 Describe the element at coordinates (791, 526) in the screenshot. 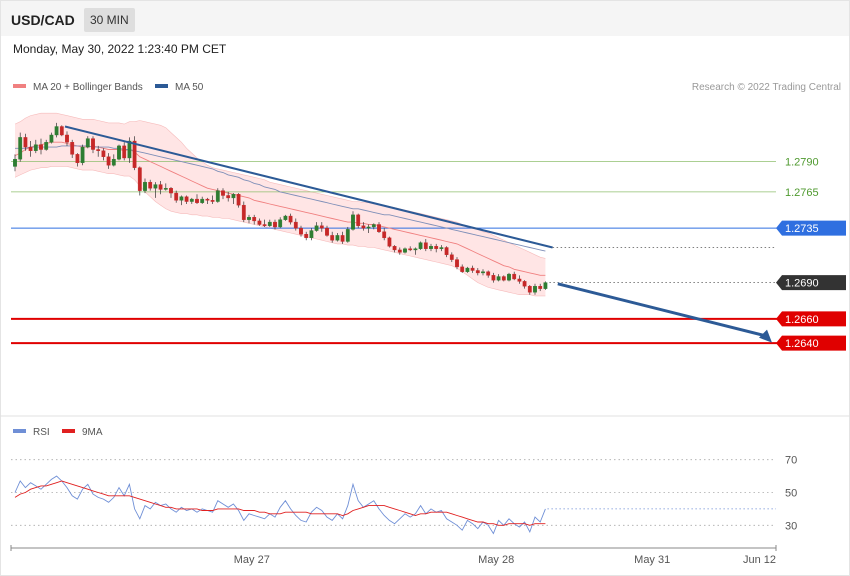

I see `rsi-level-label-30: 30` at that location.